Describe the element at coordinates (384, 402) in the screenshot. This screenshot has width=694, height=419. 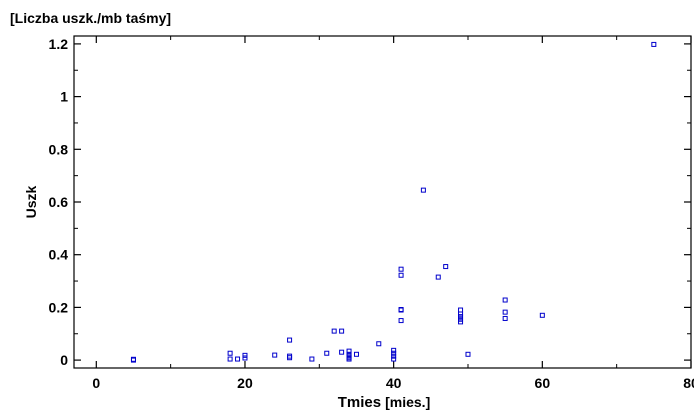
I see `x-axis-title: Tmies [mies.]` at that location.